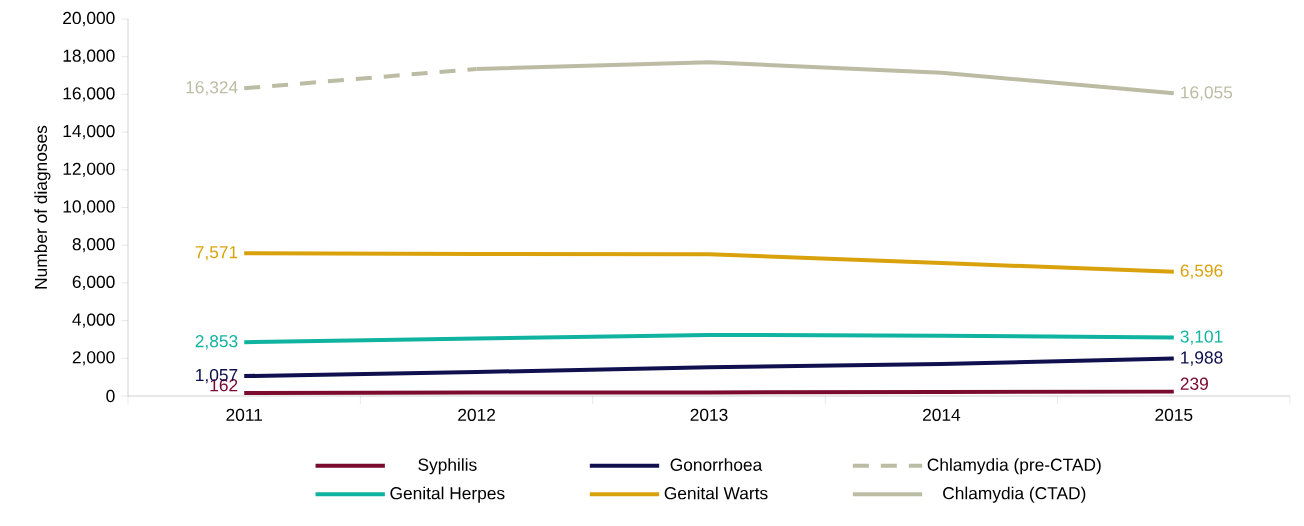 The width and height of the screenshot is (1304, 526). Describe the element at coordinates (89, 94) in the screenshot. I see `y-tick-label: 16,000` at that location.